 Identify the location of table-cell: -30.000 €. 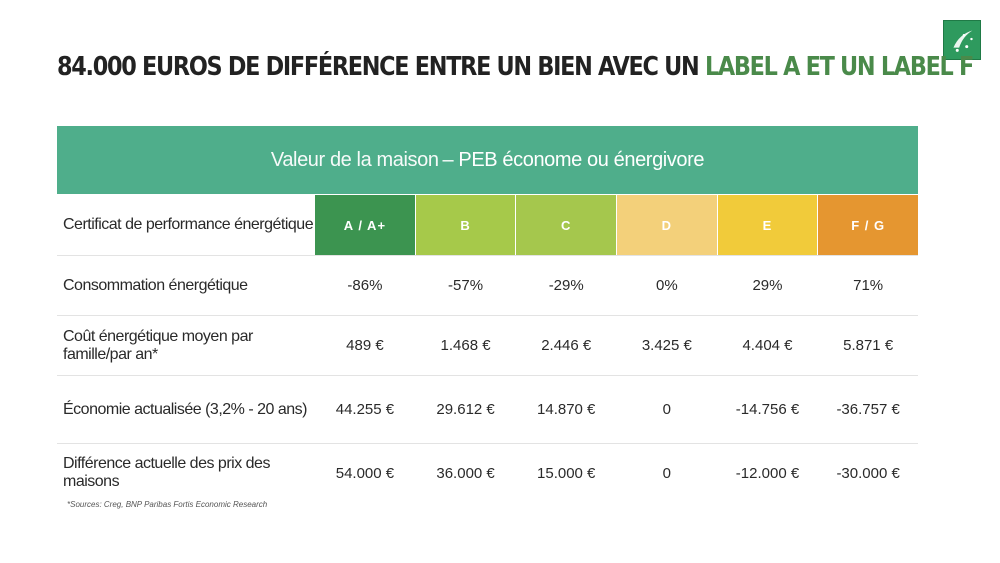
(868, 473).